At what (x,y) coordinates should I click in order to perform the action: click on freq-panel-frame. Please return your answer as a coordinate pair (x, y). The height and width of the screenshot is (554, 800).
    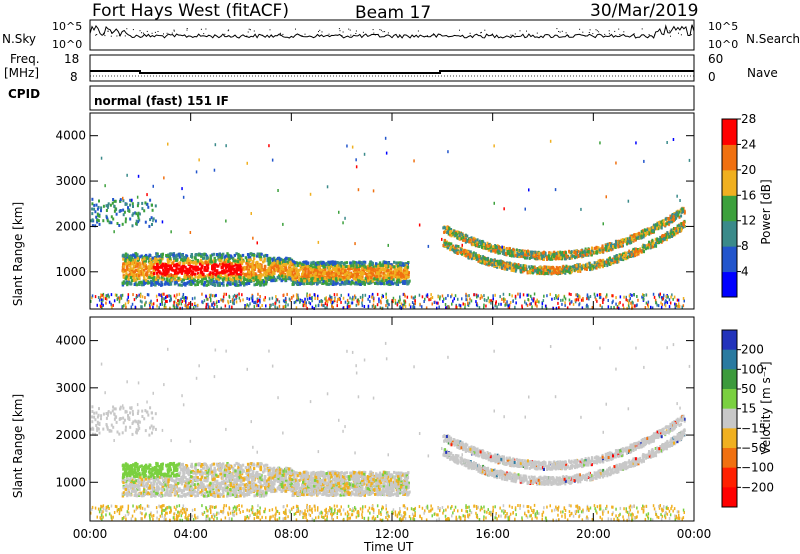
    Looking at the image, I should click on (392, 68).